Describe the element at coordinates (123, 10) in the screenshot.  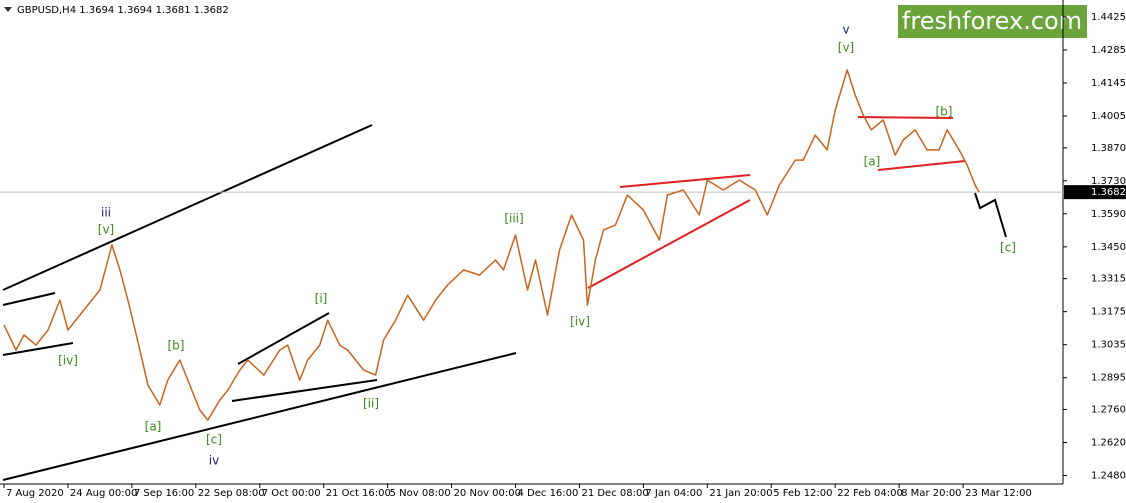
I see `symbol-info: GBPUSD,H4 1.3694 1.3694 1.3681 1.3682` at that location.